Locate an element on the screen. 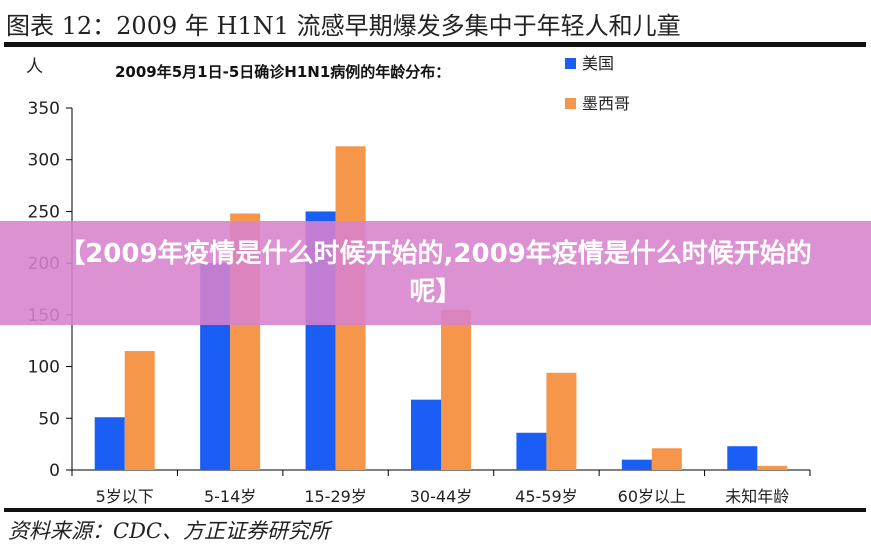 Image resolution: width=871 pixels, height=546 pixels. banner-text: 【2009年疫情是什么时候开始的,2009年疫情是什么时候开始的呢】 is located at coordinates (435, 273).